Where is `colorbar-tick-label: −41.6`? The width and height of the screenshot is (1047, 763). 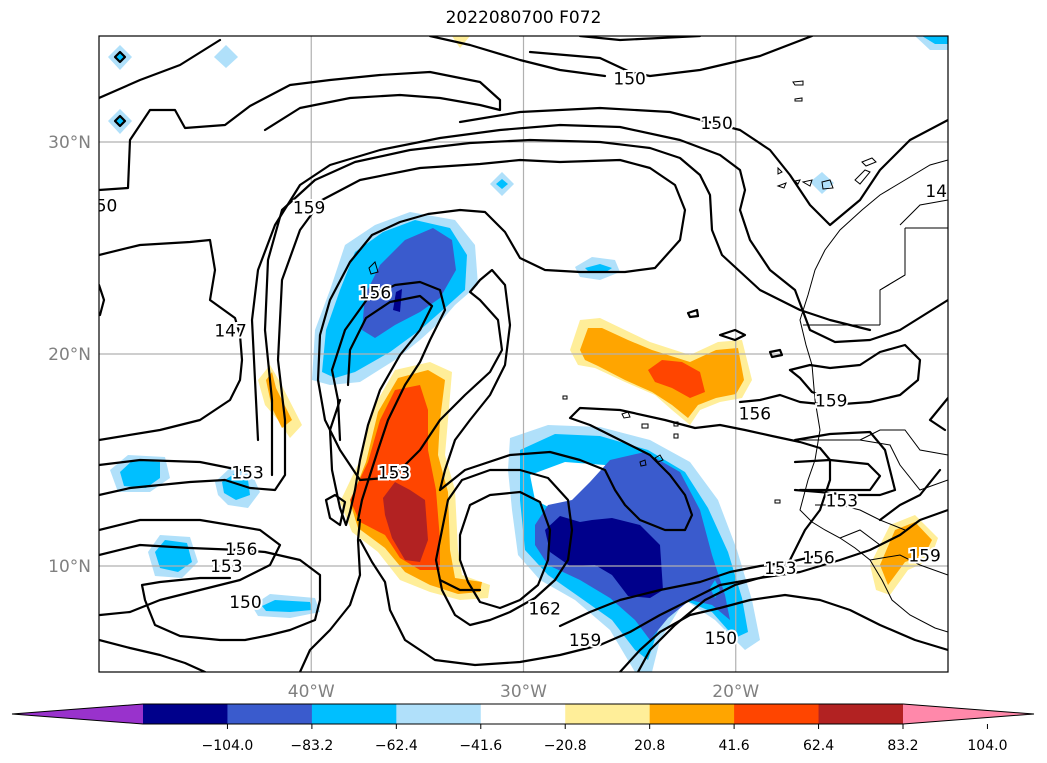
colorbar-tick-label: −41.6 is located at coordinates (480, 746).